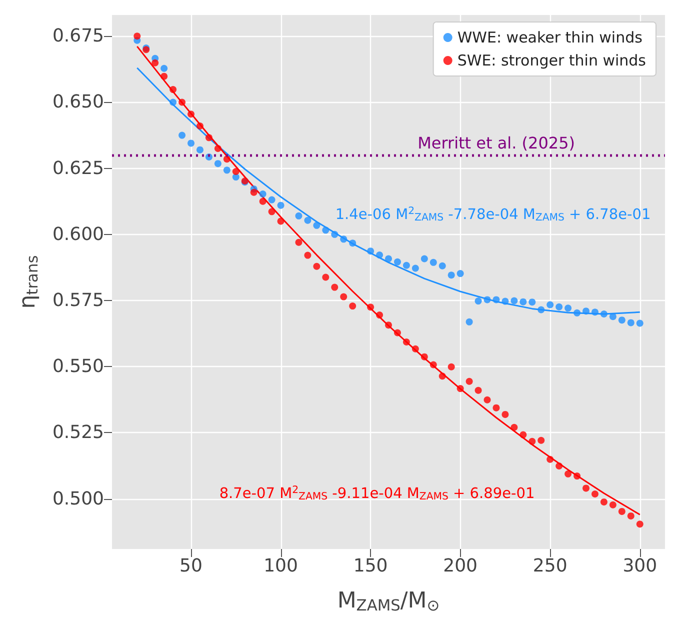  What do you see at coordinates (78, 433) in the screenshot?
I see `y-tick-label: 0.525` at bounding box center [78, 433].